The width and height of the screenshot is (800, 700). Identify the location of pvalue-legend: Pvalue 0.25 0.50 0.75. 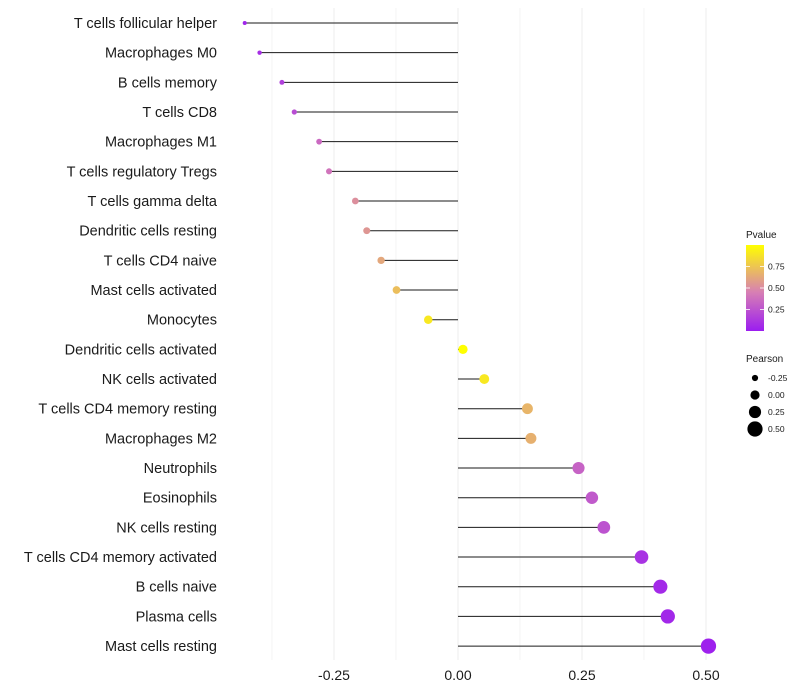
(765, 280).